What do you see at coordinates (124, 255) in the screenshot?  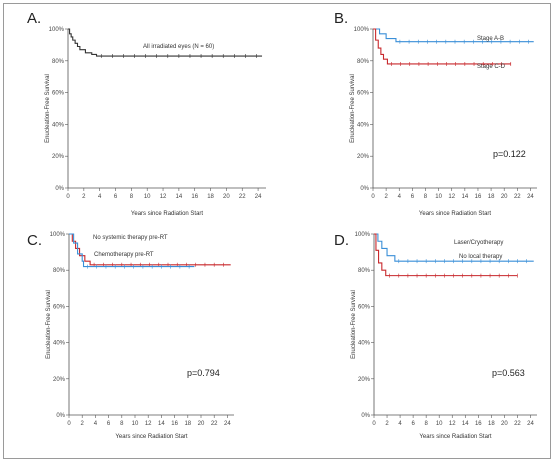 I see `series-label: Chemotherapy pre-RT` at bounding box center [124, 255].